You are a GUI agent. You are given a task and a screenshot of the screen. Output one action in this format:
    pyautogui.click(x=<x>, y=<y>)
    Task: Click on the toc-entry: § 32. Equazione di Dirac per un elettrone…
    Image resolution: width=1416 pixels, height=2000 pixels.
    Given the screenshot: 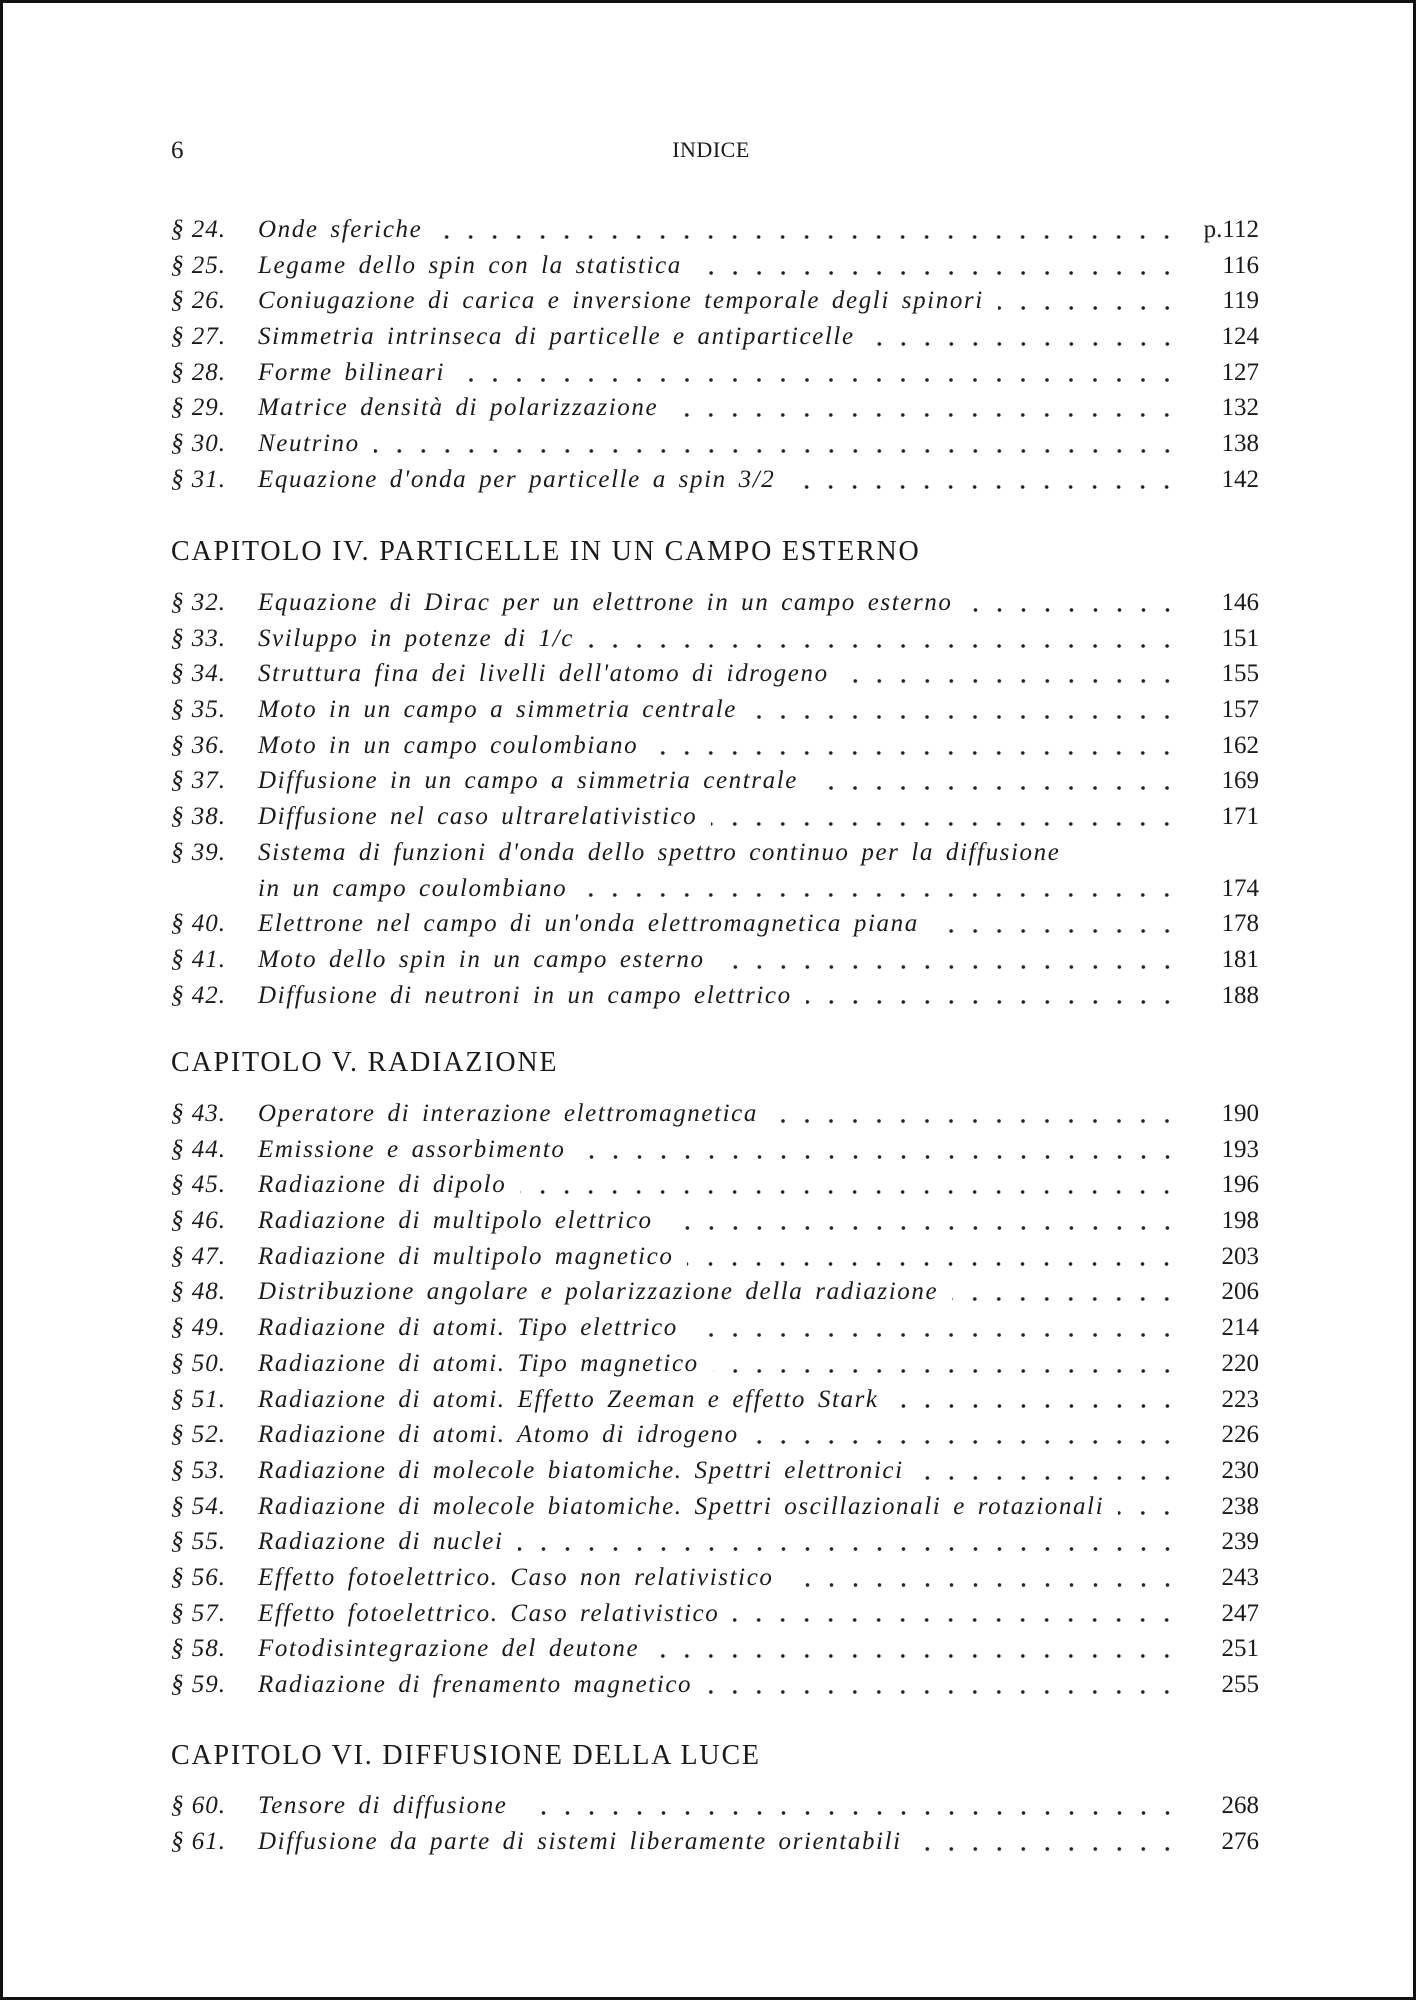 What is the action you would take?
    pyautogui.click(x=715, y=603)
    